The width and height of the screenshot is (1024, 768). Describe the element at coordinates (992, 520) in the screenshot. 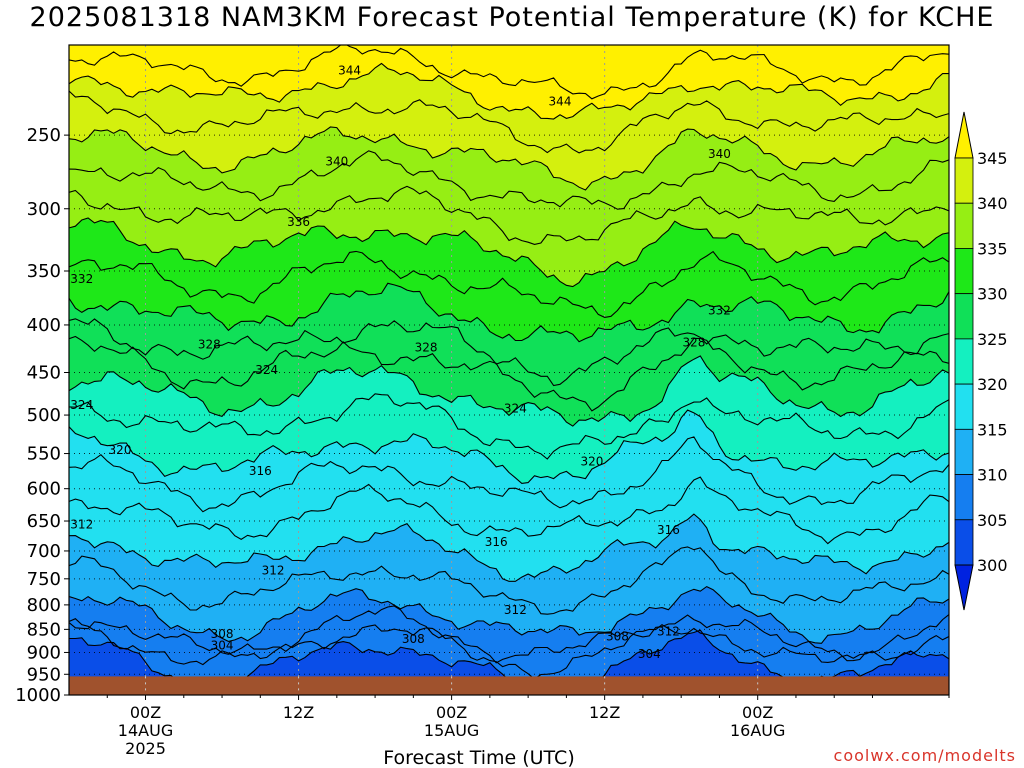

I see `colorbar-label: 305` at that location.